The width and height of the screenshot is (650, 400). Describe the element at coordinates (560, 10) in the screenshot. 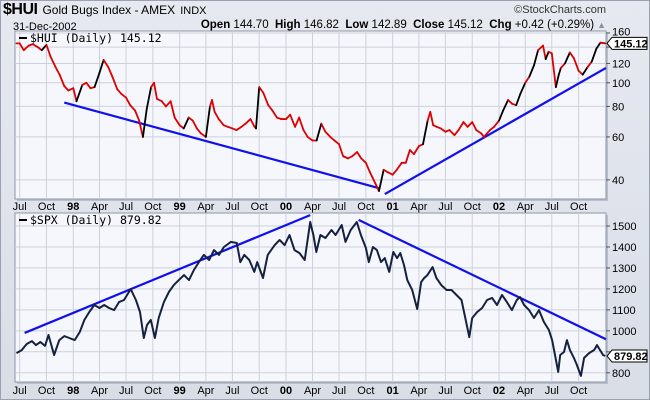

I see `copyright-link: ©StockCharts.com` at that location.